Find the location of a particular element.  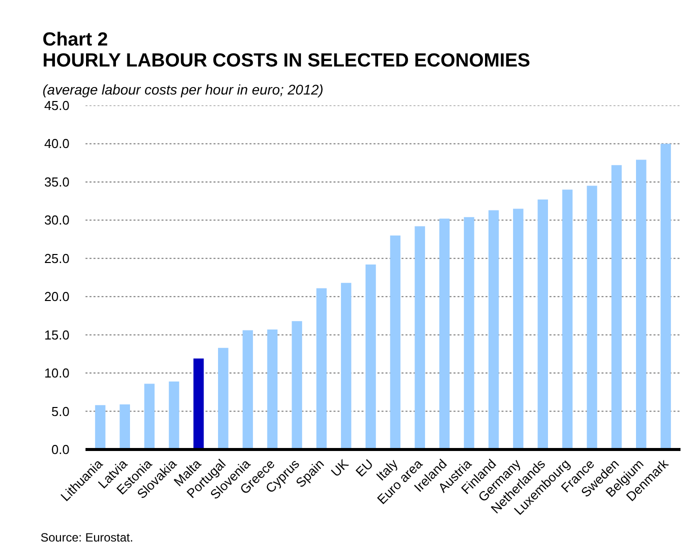

y-tick-label: 5.0 is located at coordinates (60, 411).